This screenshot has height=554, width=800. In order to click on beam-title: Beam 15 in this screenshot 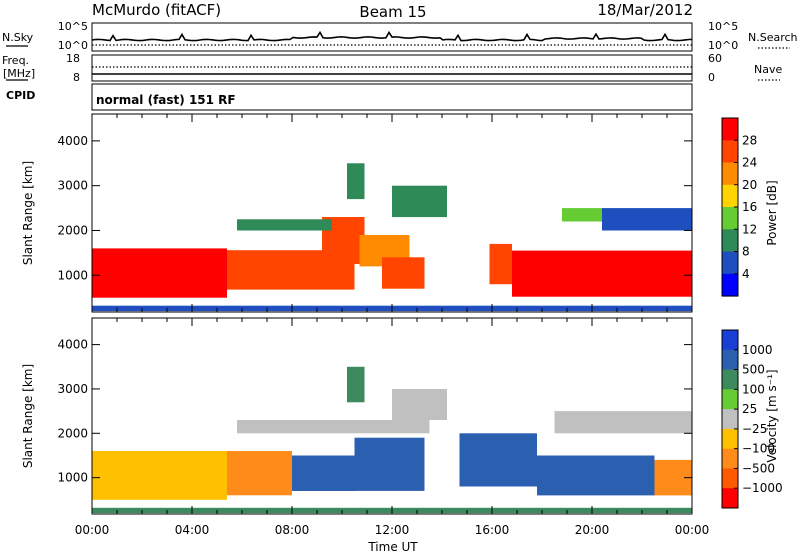, I will do `click(392, 12)`.